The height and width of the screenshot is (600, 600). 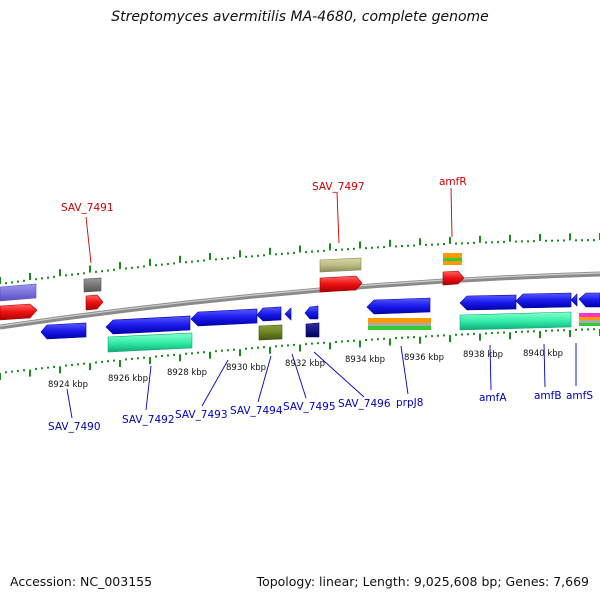 What do you see at coordinates (87, 208) in the screenshot?
I see `gene-label-sav7491: SAV_7491` at bounding box center [87, 208].